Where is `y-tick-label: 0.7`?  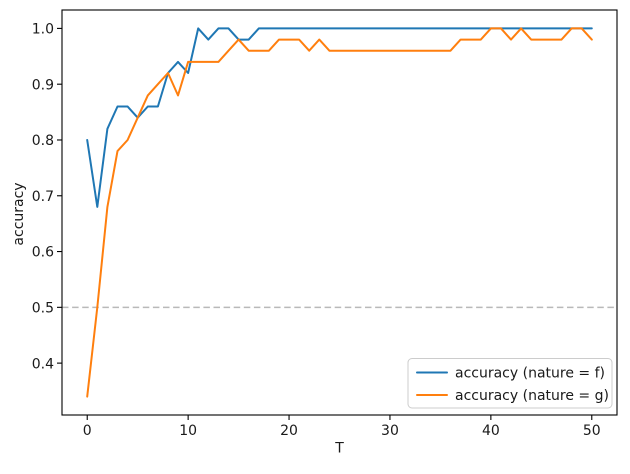 y-tick-label: 0.7 is located at coordinates (43, 197).